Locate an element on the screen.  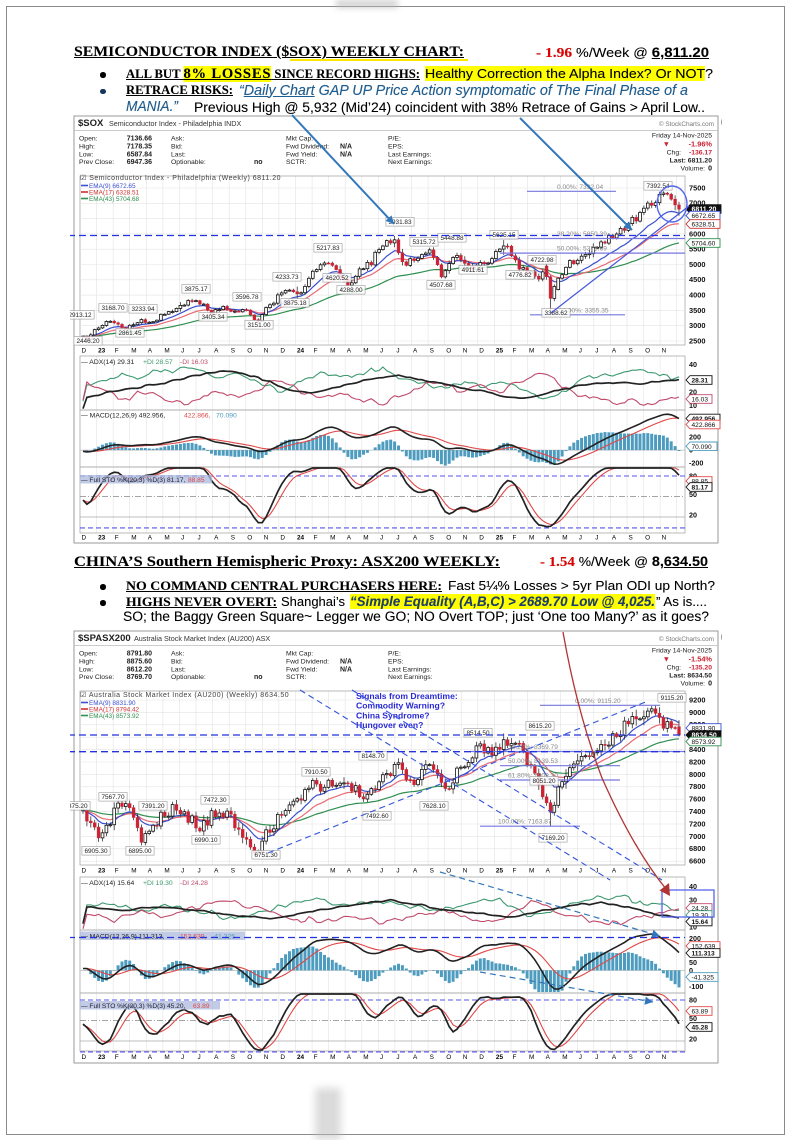
svg-text: 3000 is located at coordinates (697, 325).